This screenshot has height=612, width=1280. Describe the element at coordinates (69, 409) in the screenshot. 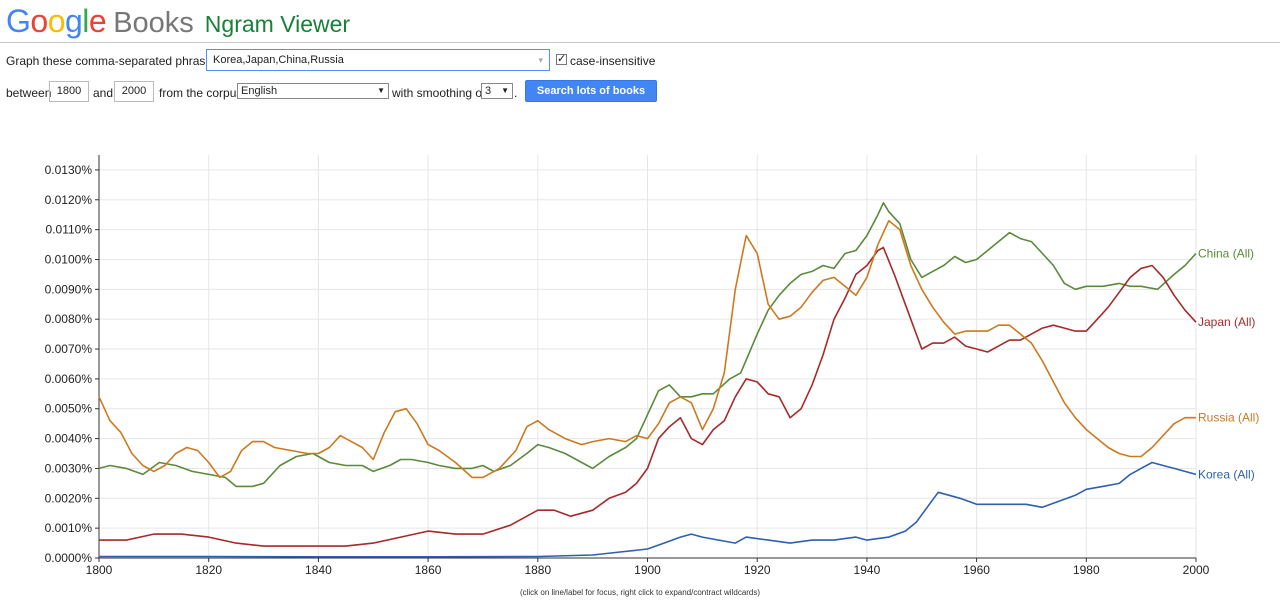

I see `y-tick-label: 0.0050%` at that location.